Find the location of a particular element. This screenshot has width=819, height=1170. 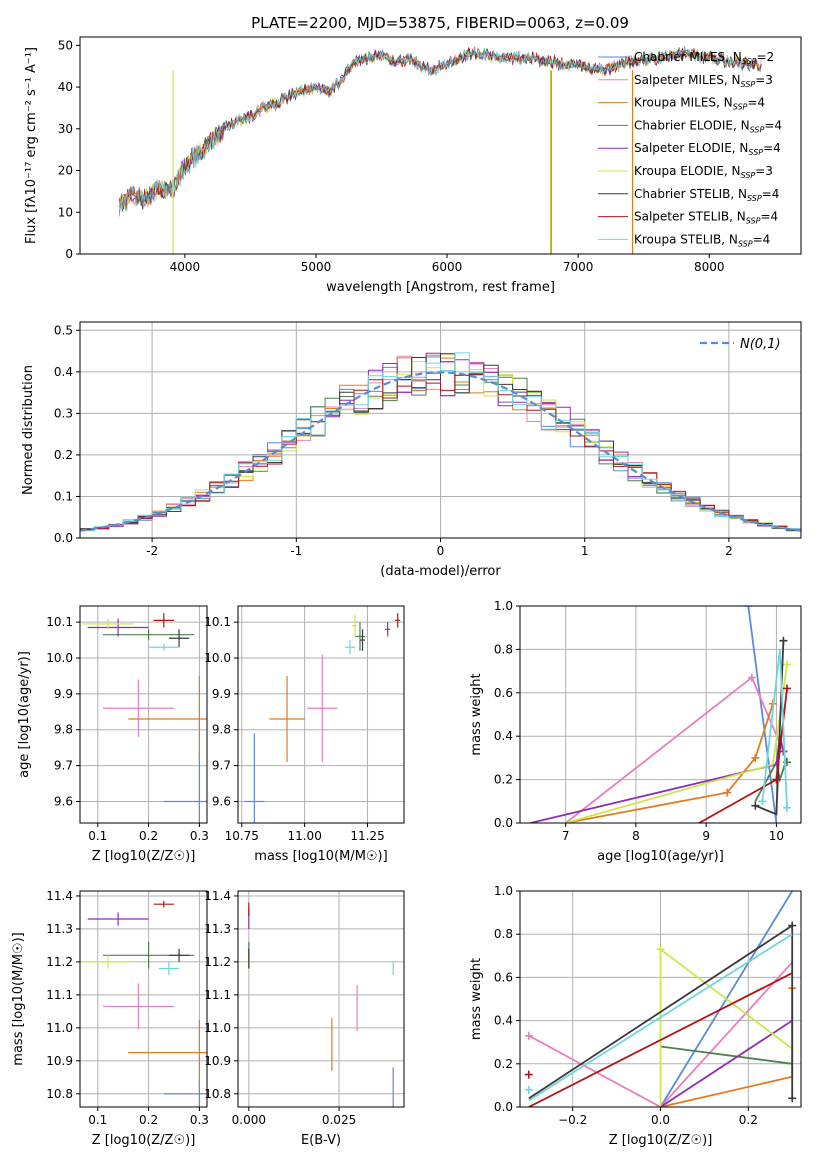

mass_vs_z-xtick-label: 0.2 is located at coordinates (148, 1120).